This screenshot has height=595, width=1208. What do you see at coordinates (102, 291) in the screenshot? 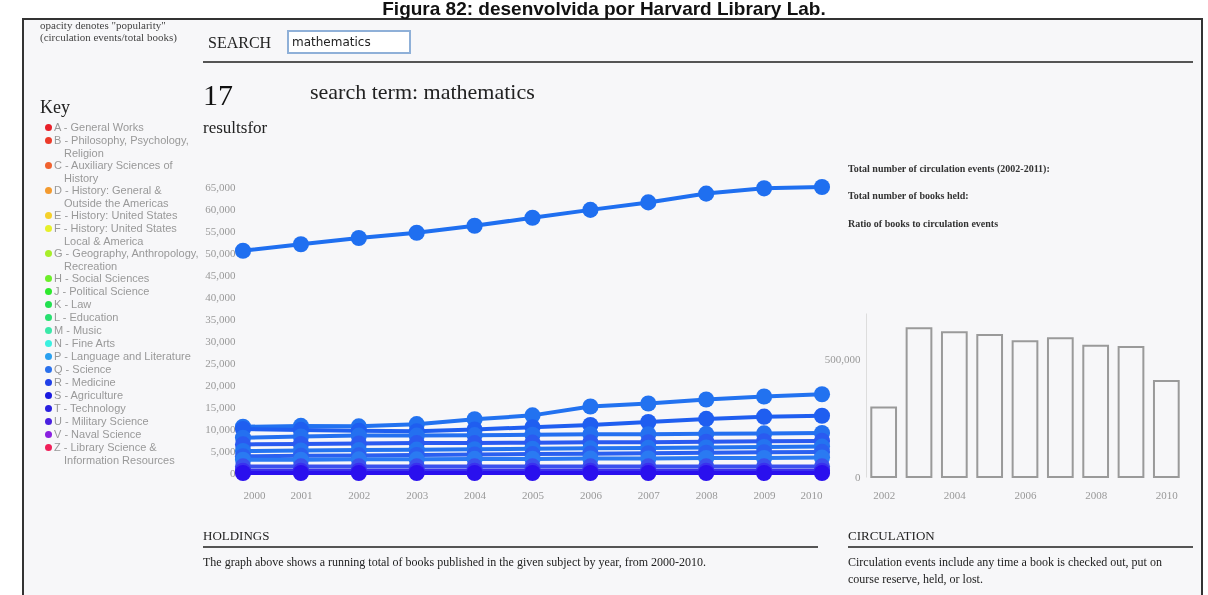
I see `category-label: J - Political Science` at bounding box center [102, 291].